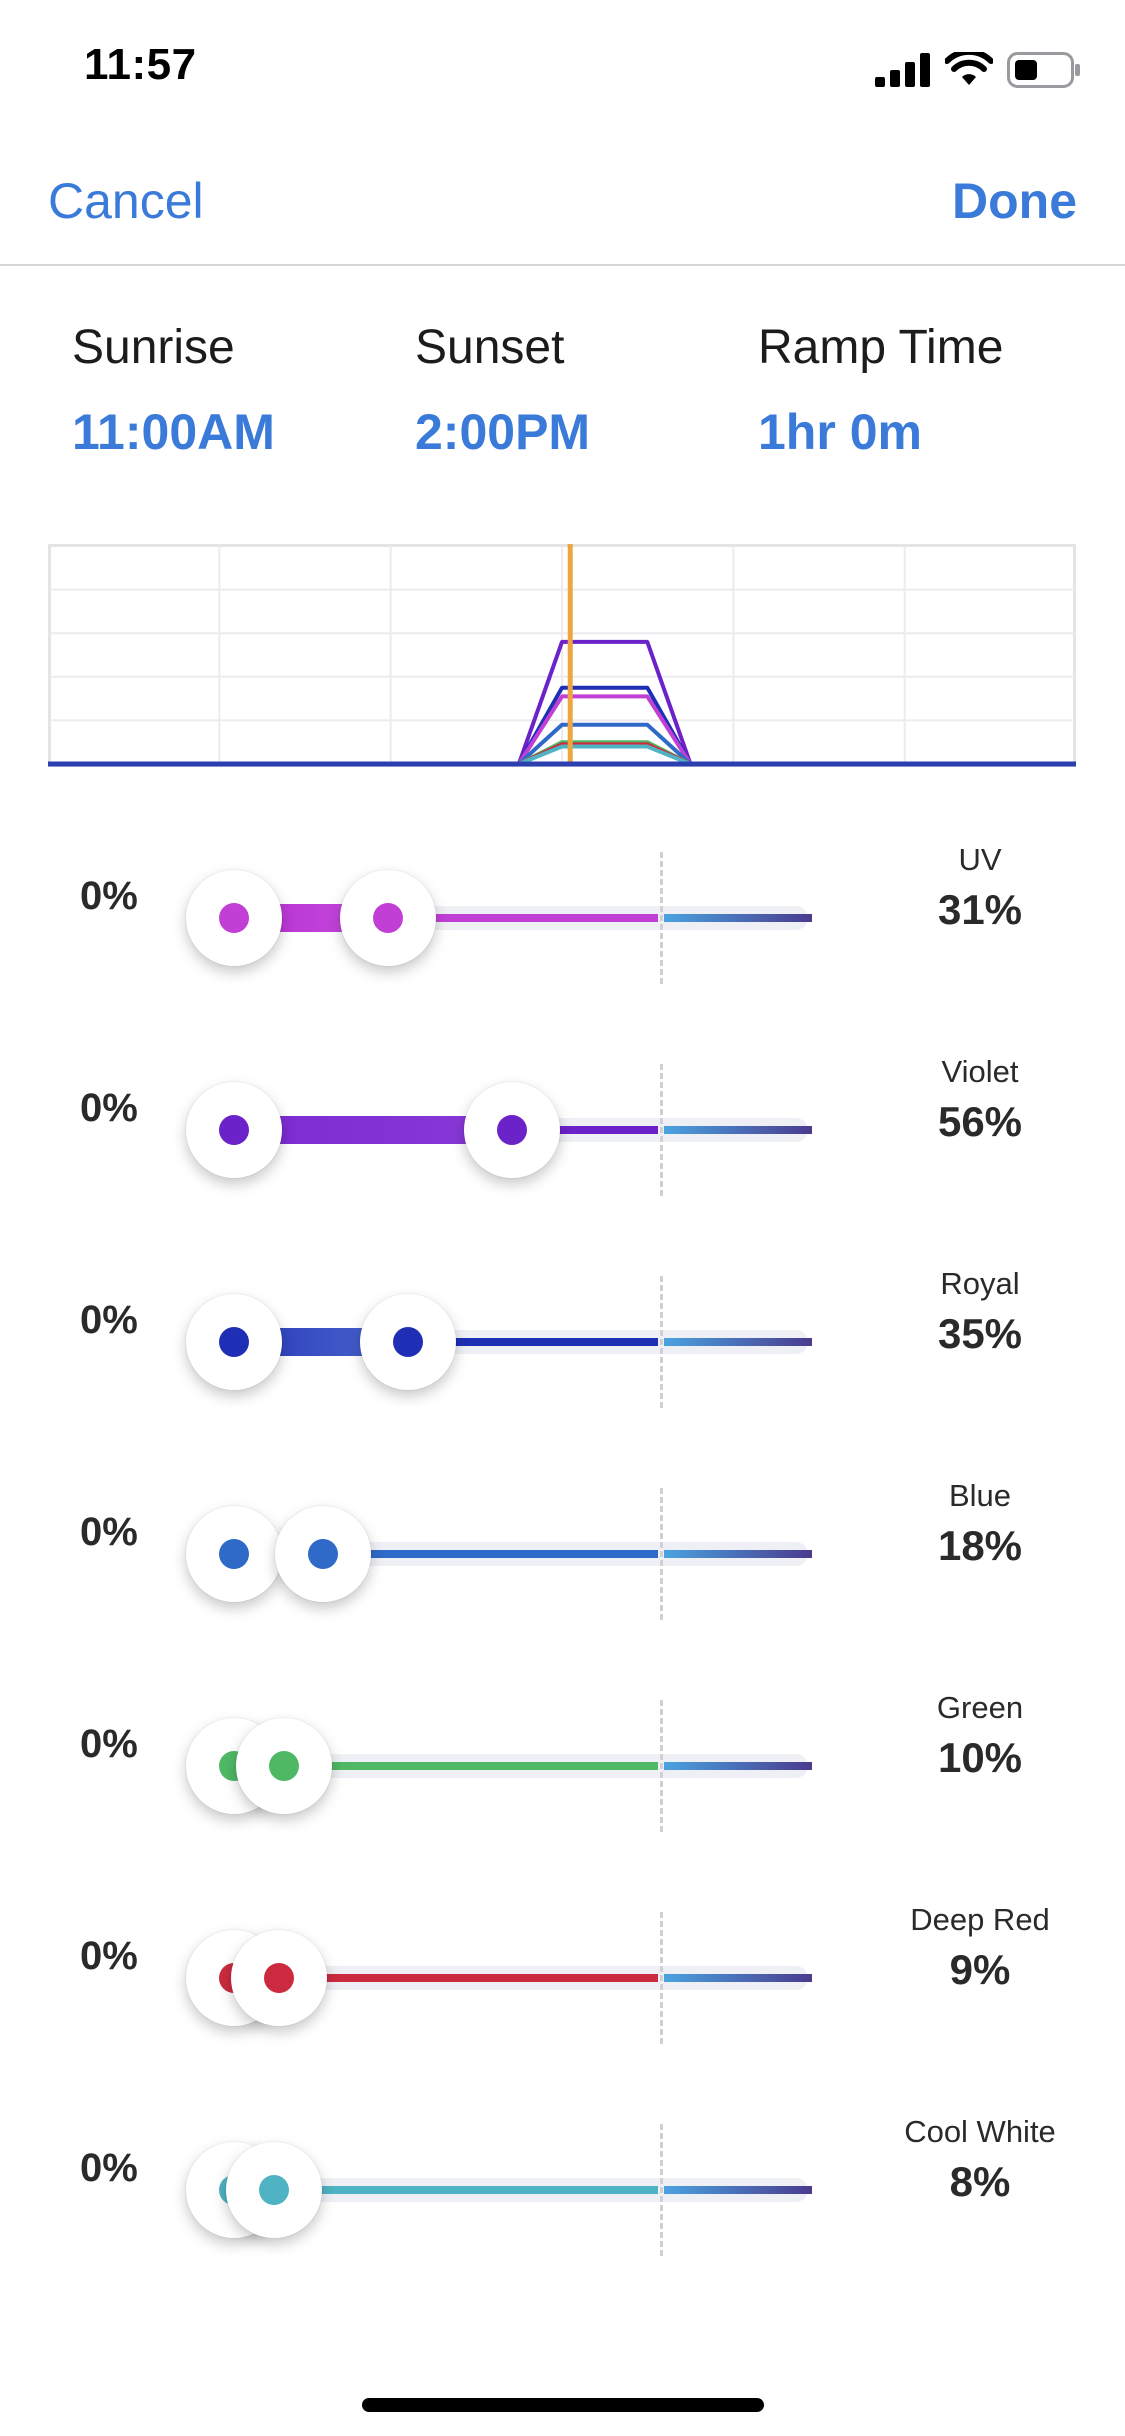  I want to click on channel-info: Green 10%, so click(980, 1736).